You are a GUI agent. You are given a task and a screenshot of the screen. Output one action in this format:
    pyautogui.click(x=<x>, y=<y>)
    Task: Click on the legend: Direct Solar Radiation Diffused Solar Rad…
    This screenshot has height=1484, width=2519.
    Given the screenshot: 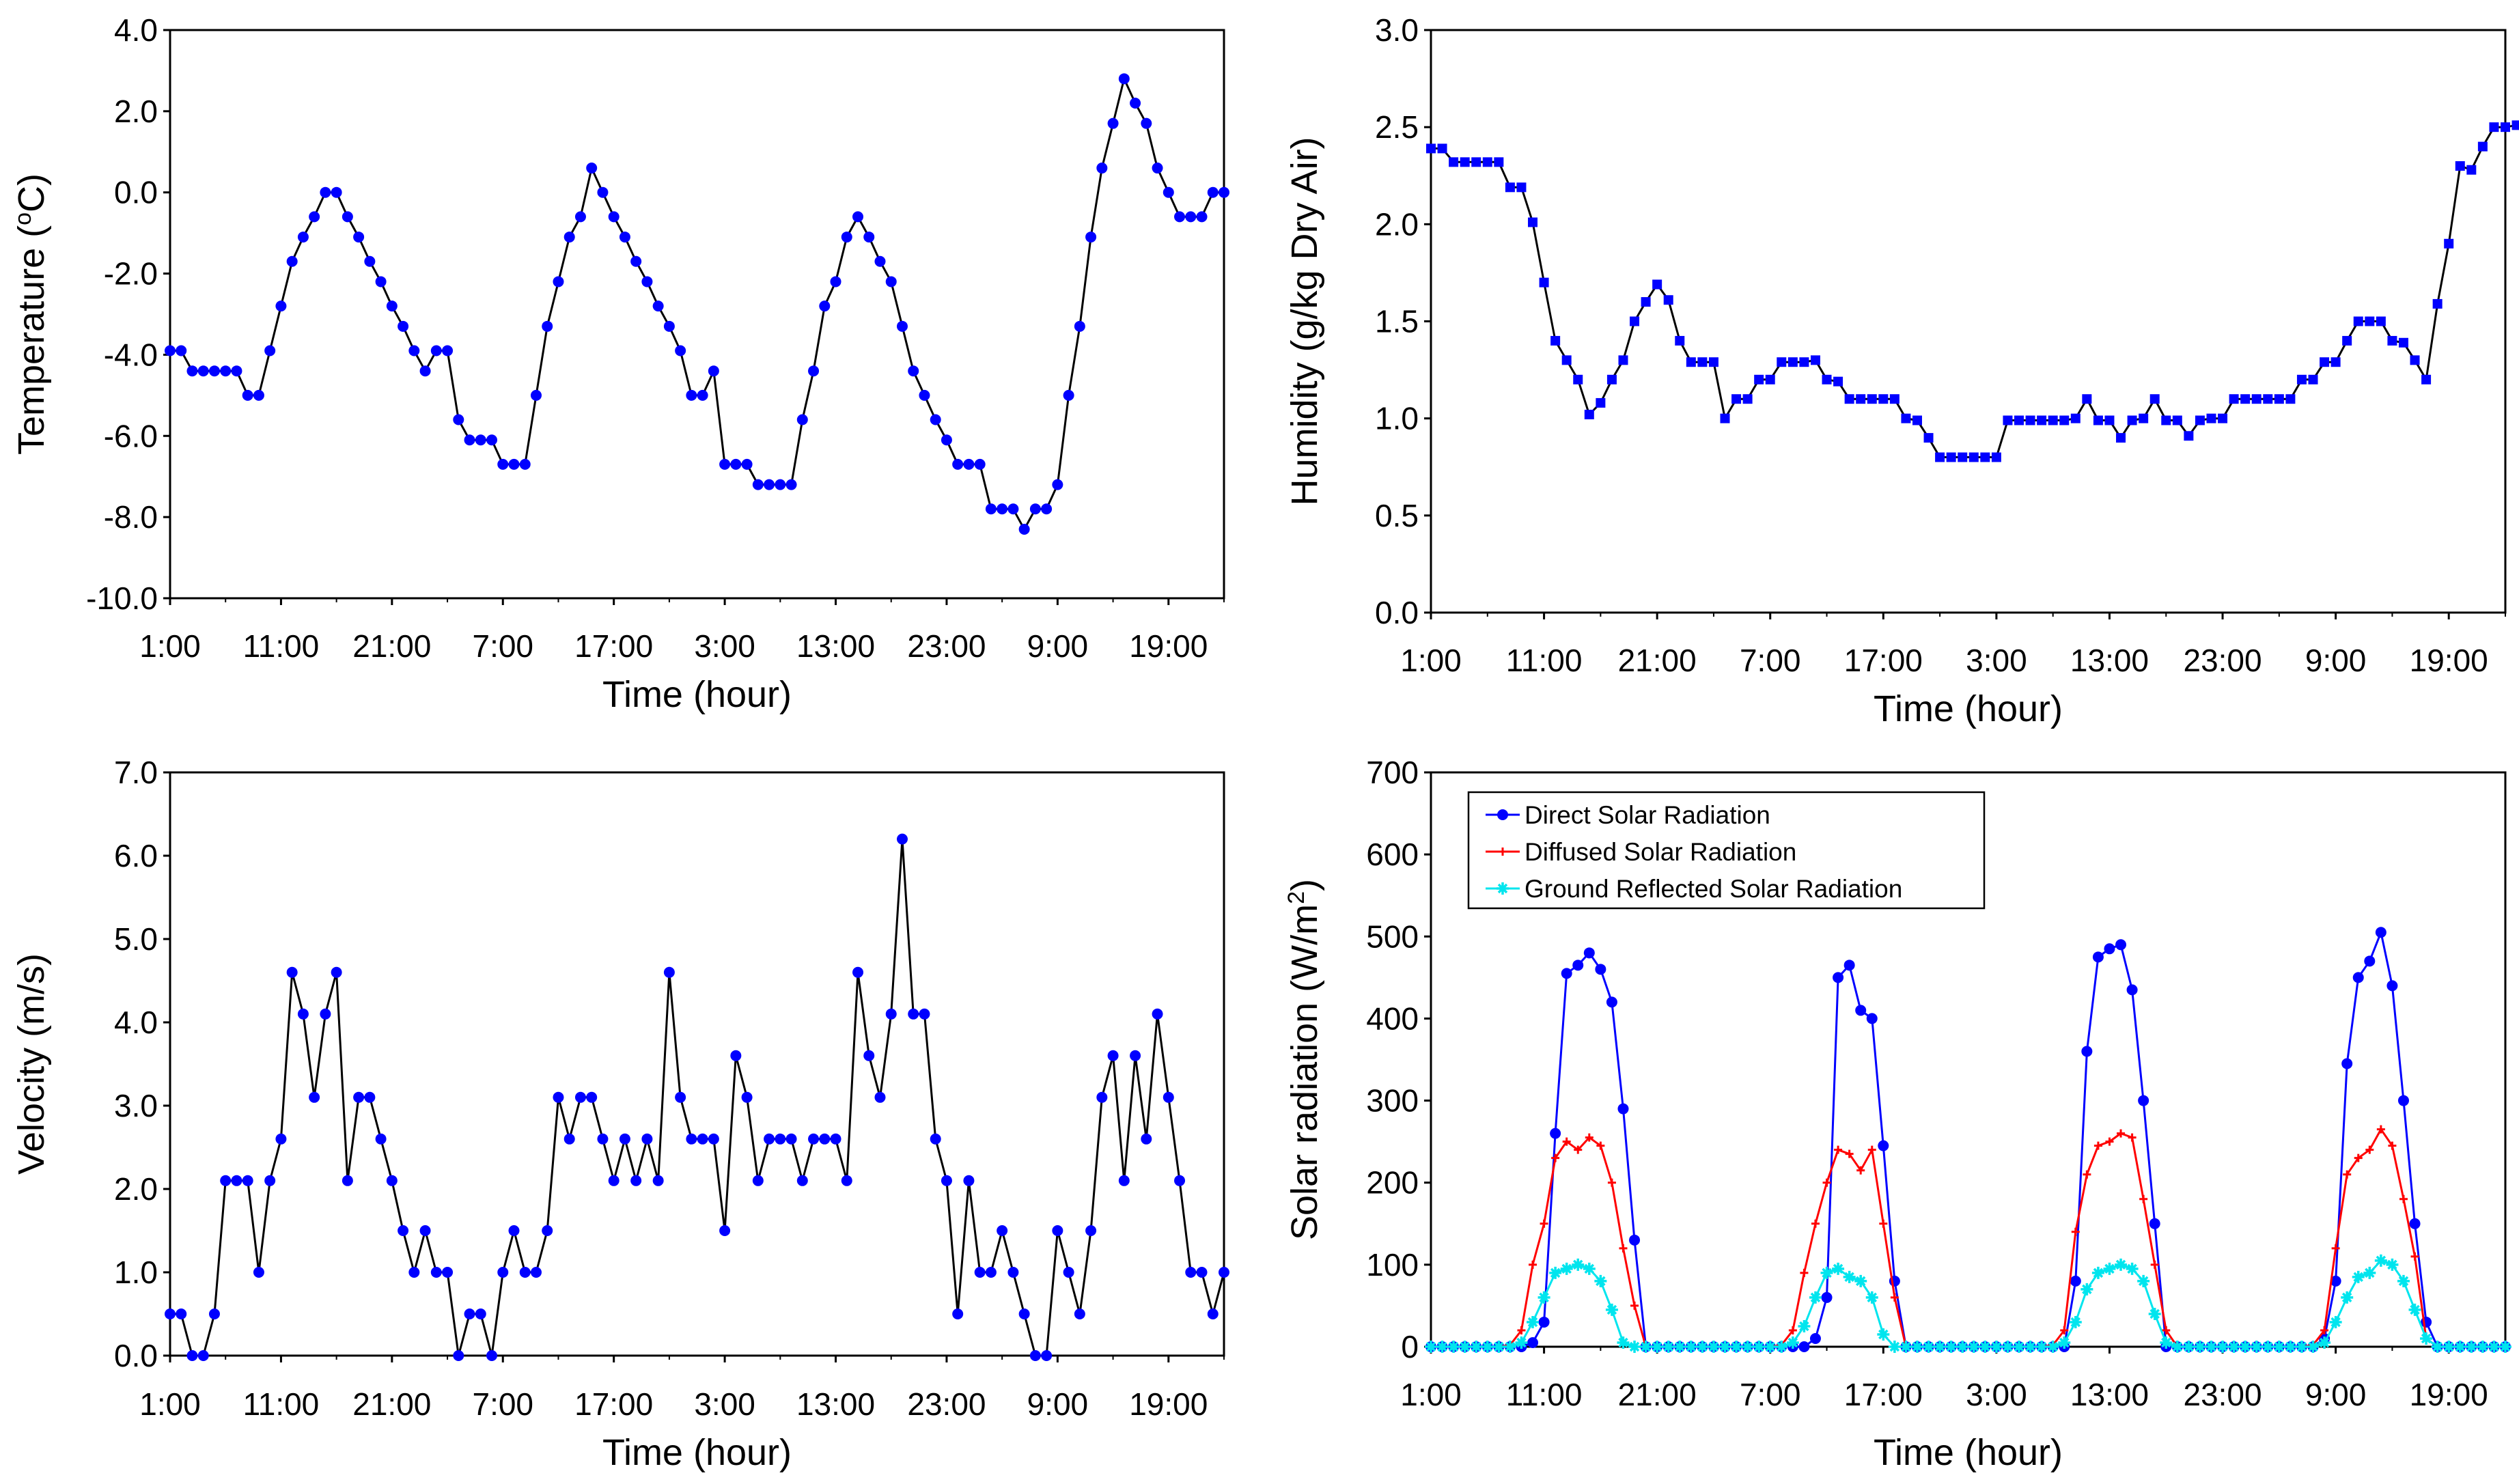 What is the action you would take?
    pyautogui.click(x=1726, y=851)
    